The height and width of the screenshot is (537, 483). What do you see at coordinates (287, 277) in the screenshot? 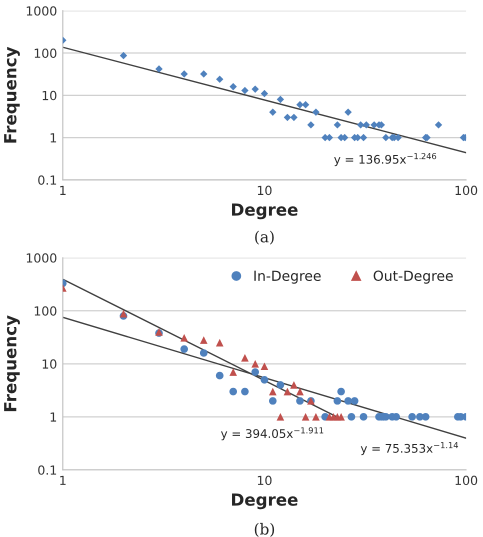
I see `legend-label: In-Degree` at bounding box center [287, 277].